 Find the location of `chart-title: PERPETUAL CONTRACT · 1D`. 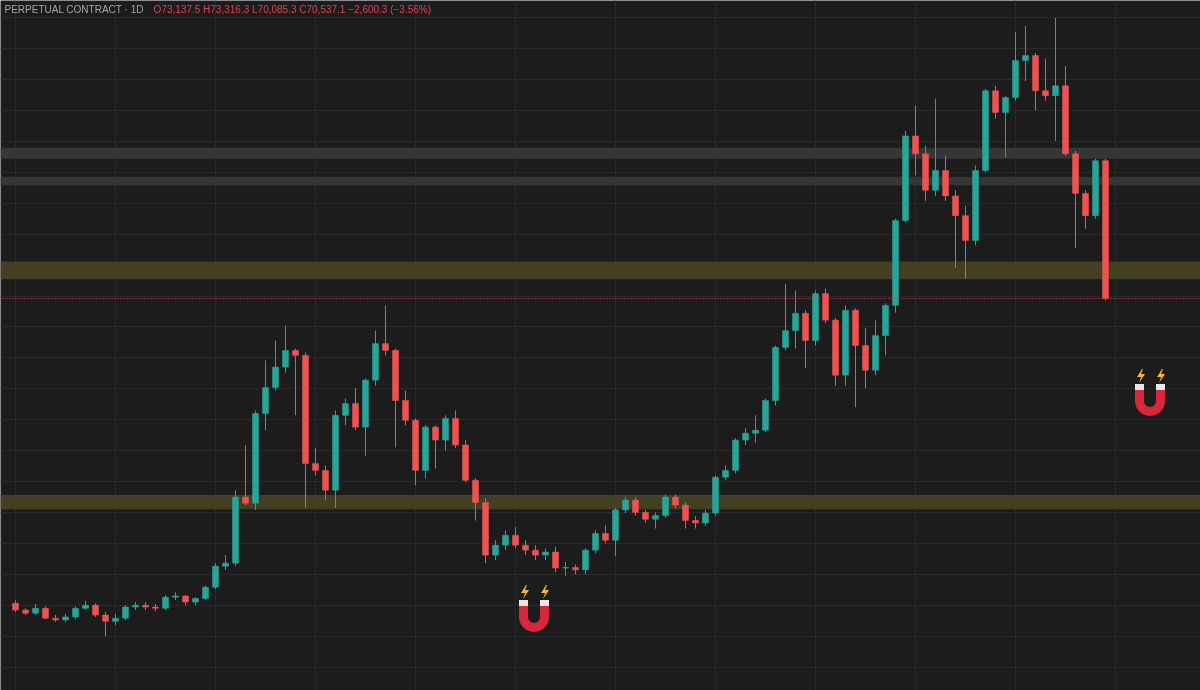

chart-title: PERPETUAL CONTRACT · 1D is located at coordinates (74, 9).